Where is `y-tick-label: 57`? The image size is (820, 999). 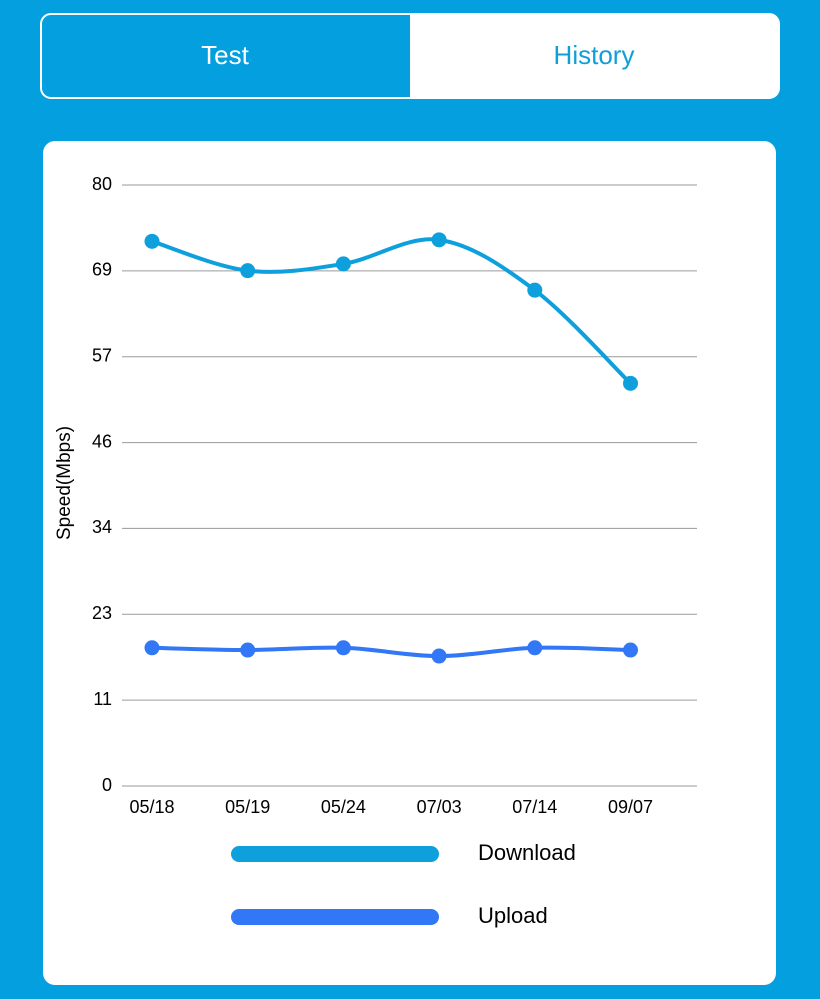 y-tick-label: 57 is located at coordinates (102, 355).